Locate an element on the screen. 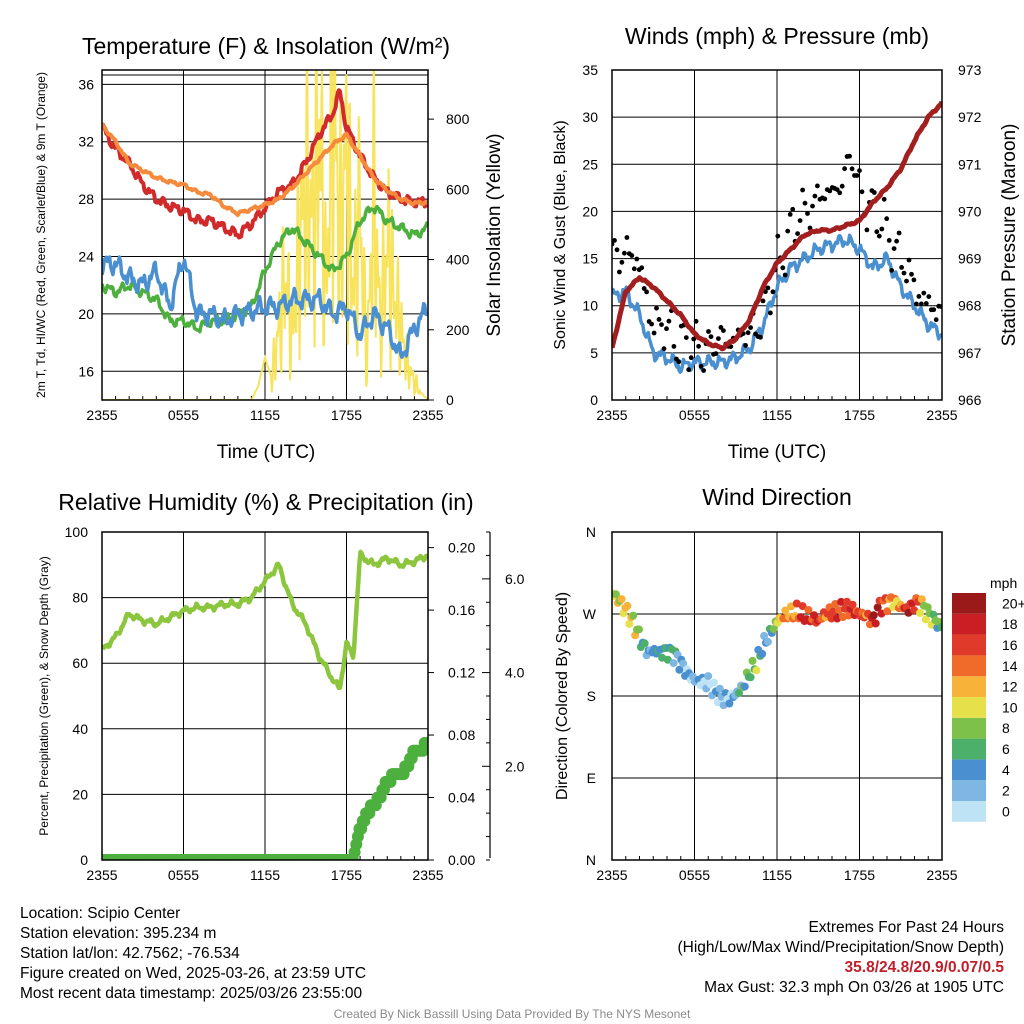 The height and width of the screenshot is (1024, 1024). rh-x-tick-label: 0555 is located at coordinates (183, 875).